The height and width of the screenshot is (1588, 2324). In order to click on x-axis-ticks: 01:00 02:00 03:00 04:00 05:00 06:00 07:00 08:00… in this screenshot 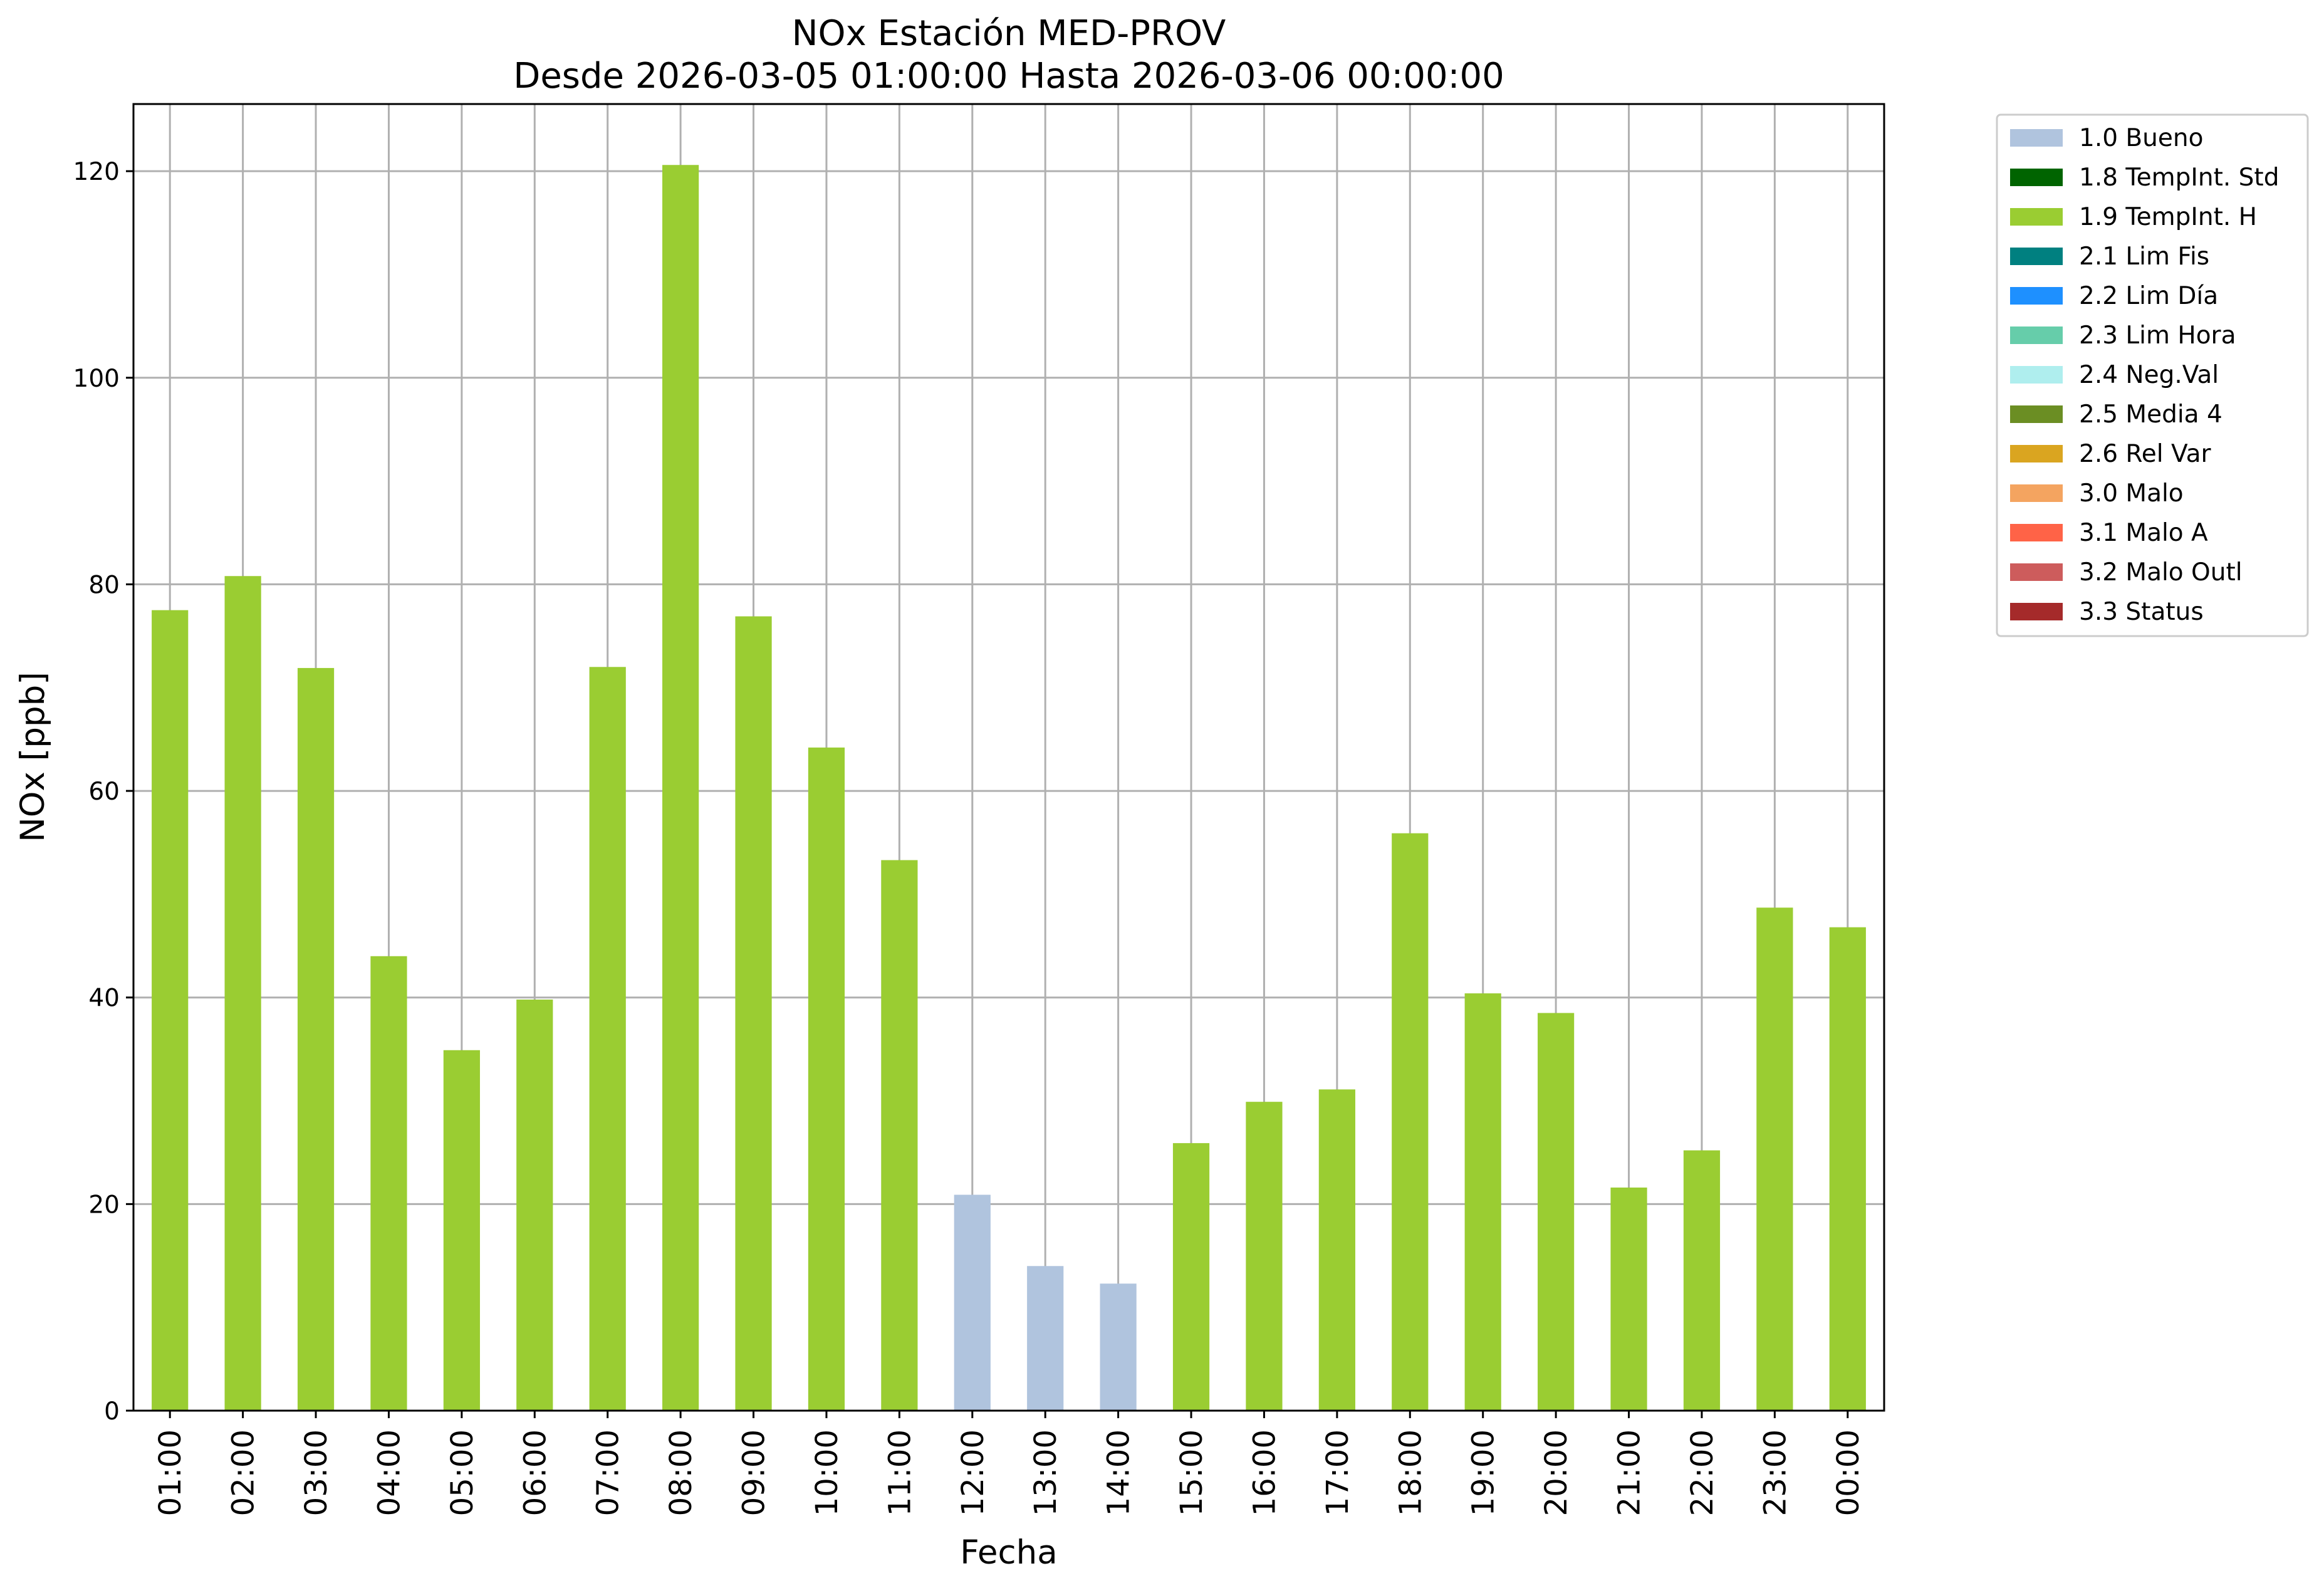, I will do `click(1009, 1464)`.